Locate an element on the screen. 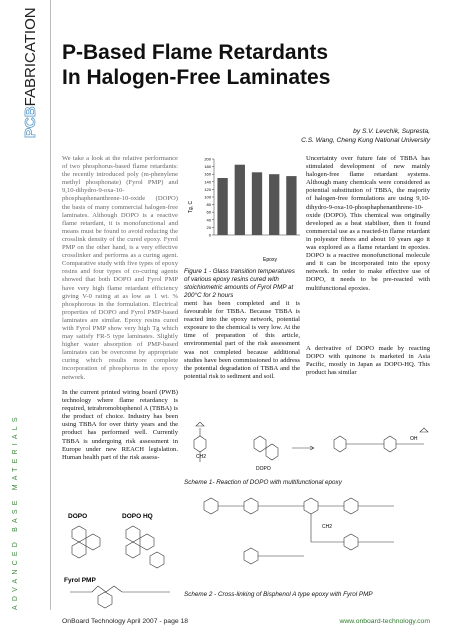 The height and width of the screenshot is (640, 453). y-tick-label: 0 is located at coordinates (210, 235).